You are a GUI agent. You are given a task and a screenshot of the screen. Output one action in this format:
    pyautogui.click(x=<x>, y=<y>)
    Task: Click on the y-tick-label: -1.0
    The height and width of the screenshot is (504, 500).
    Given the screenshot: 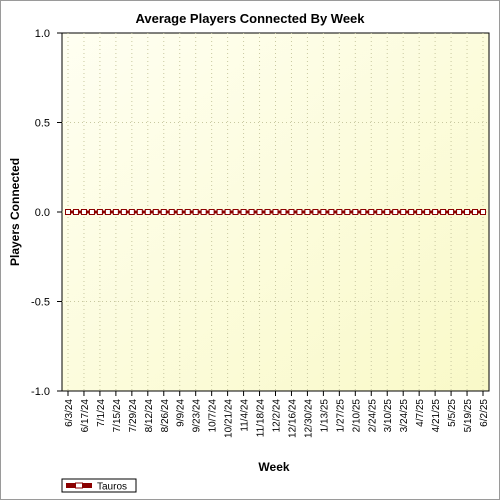 What is the action you would take?
    pyautogui.click(x=40, y=392)
    